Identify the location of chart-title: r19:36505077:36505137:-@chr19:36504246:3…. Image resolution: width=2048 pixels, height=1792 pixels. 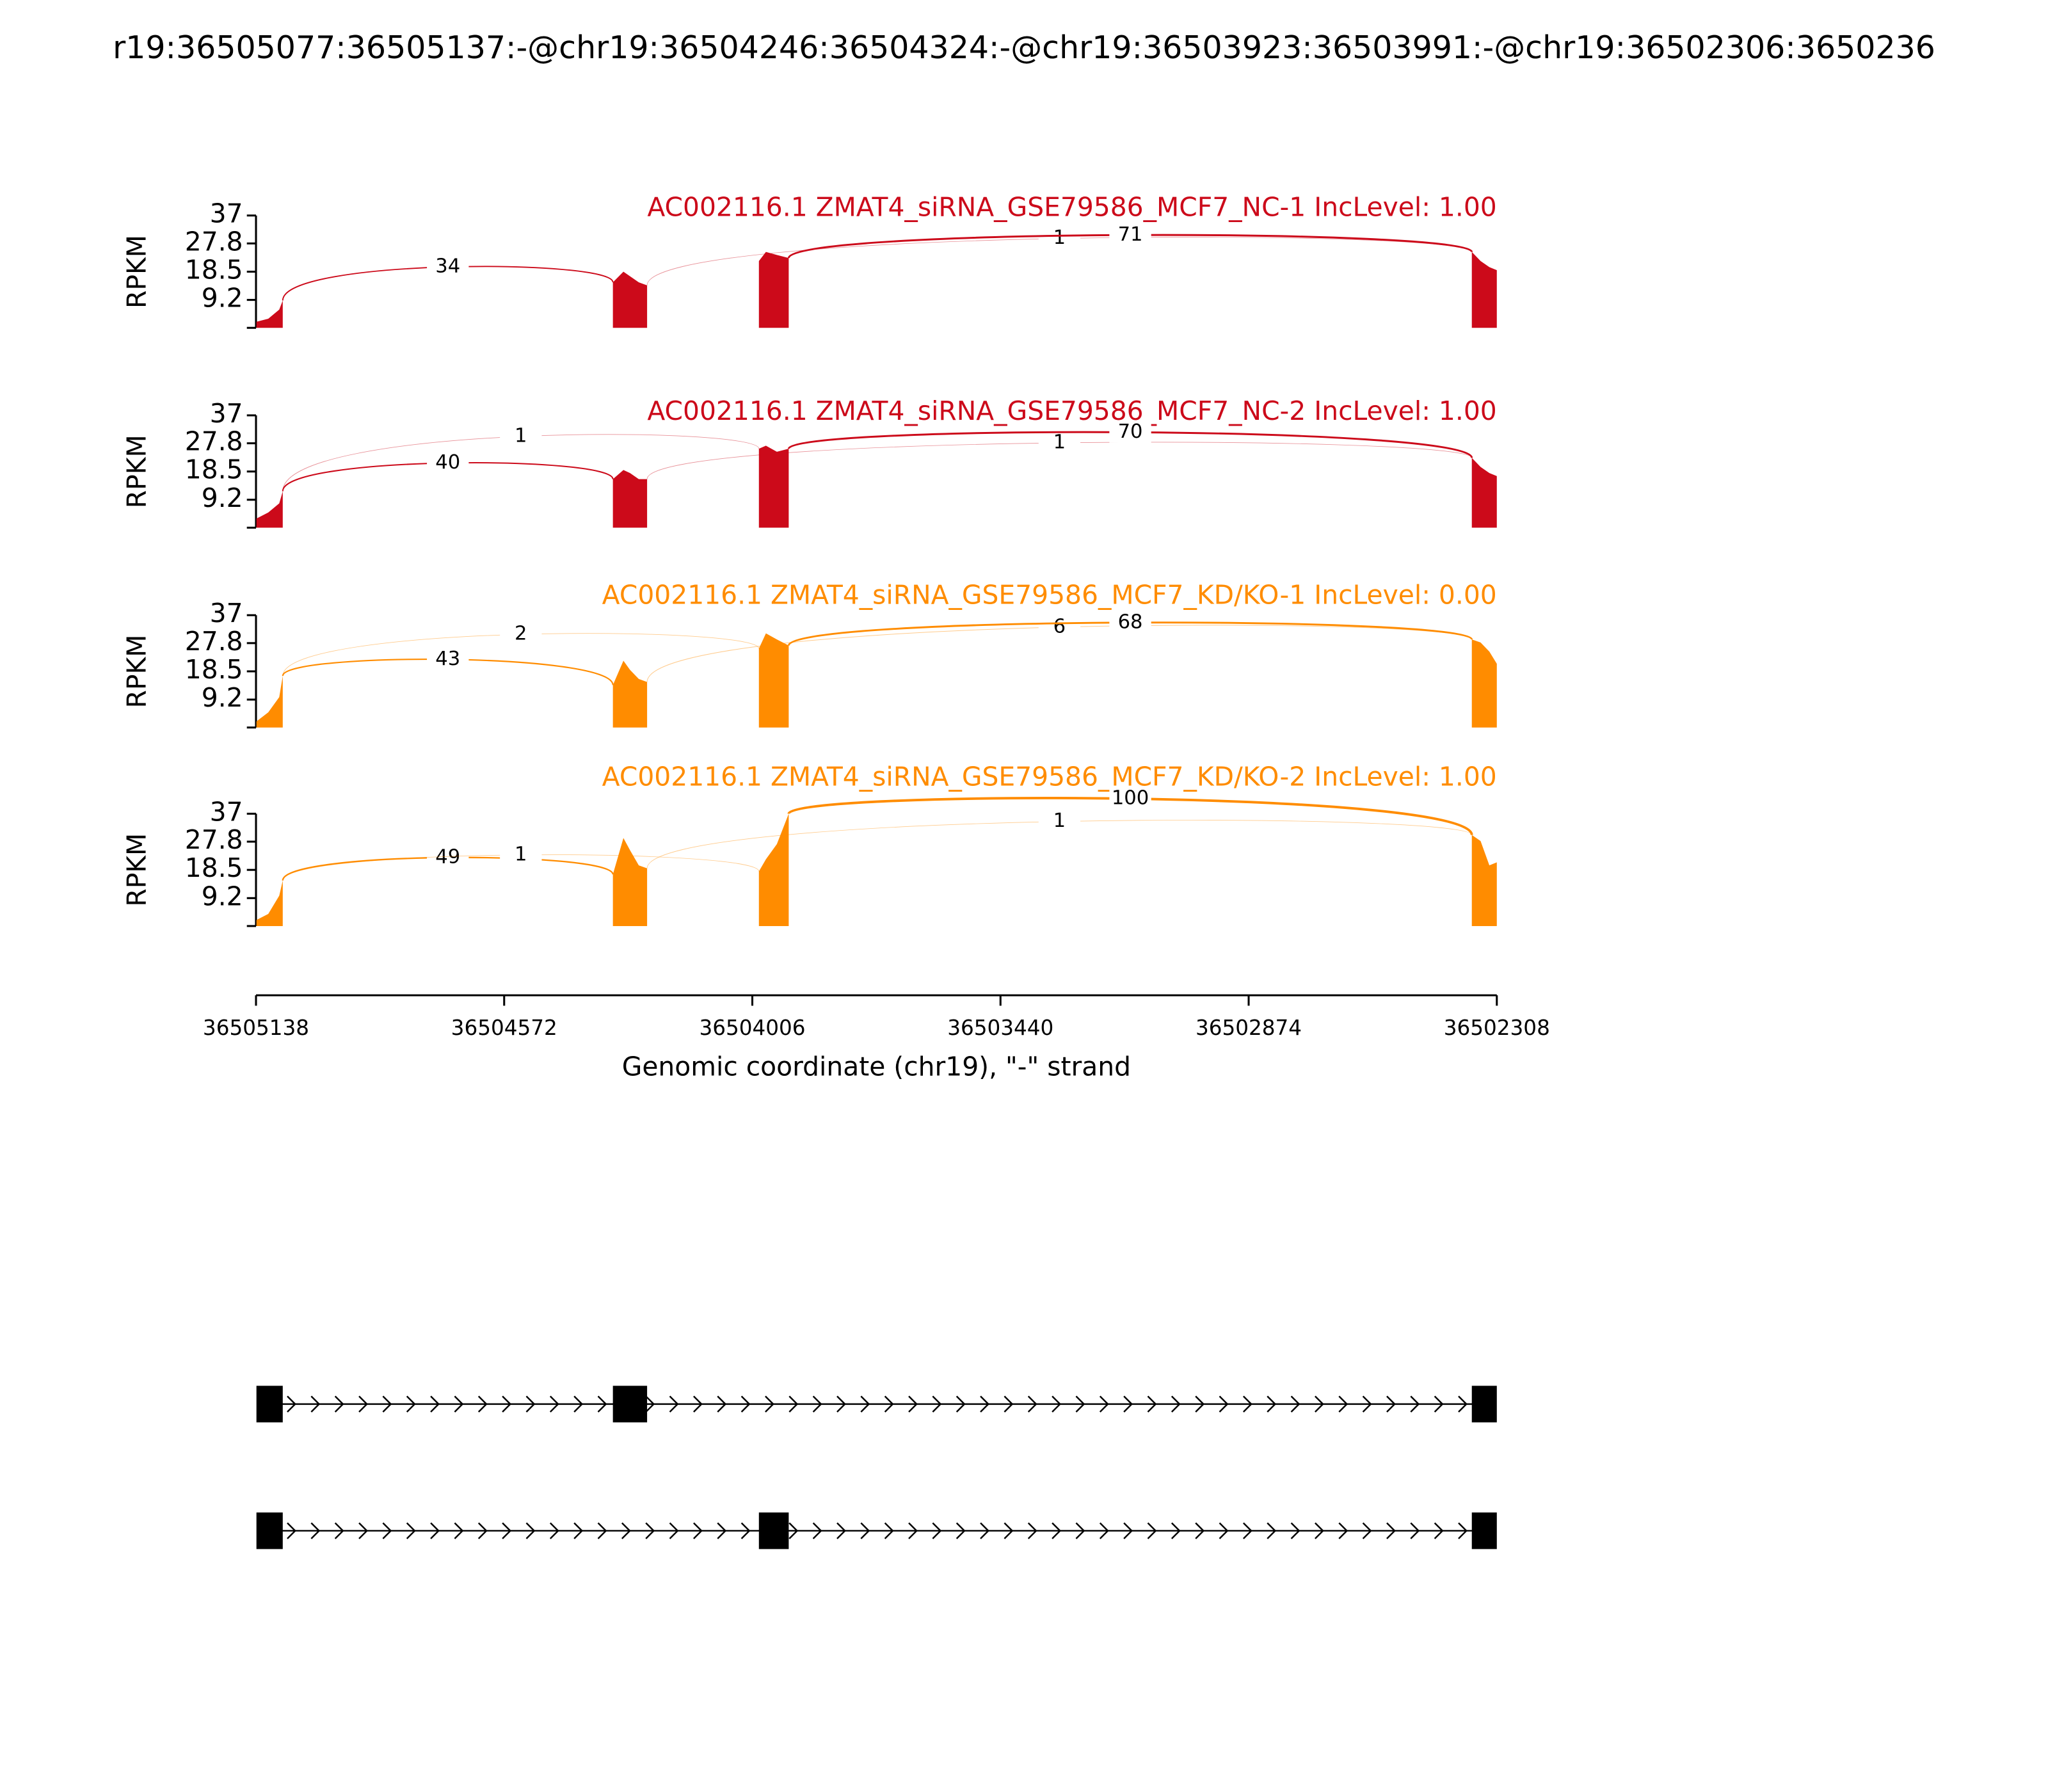
(1024, 47).